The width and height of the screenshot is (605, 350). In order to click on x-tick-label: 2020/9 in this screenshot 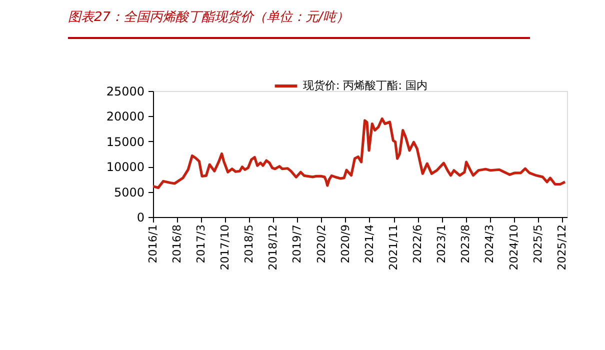, I will do `click(345, 244)`.